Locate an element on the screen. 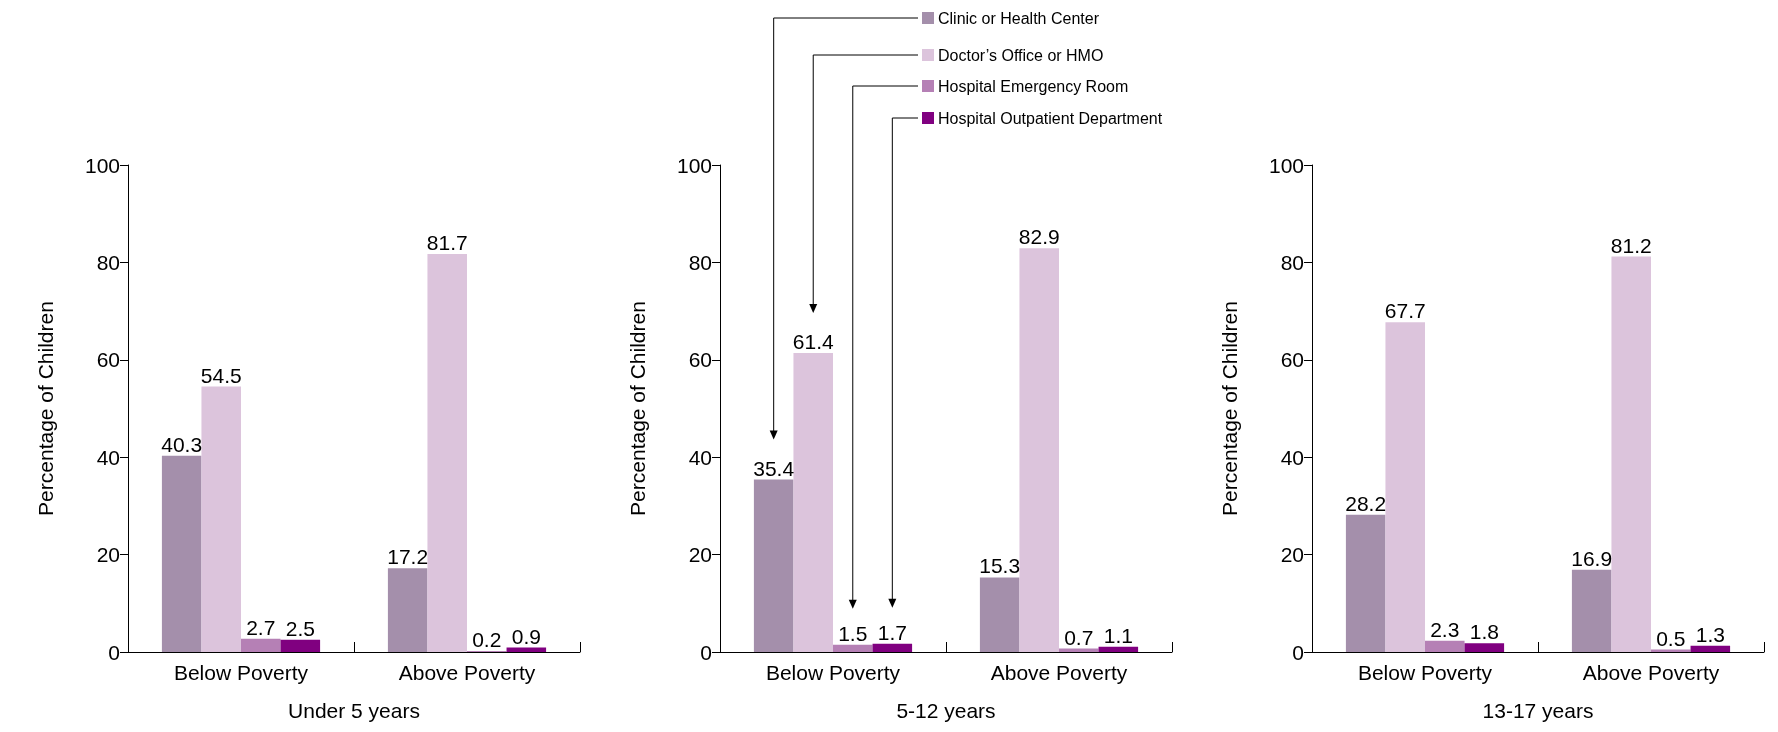  legend-label: Clinic or Health Center is located at coordinates (1019, 18).